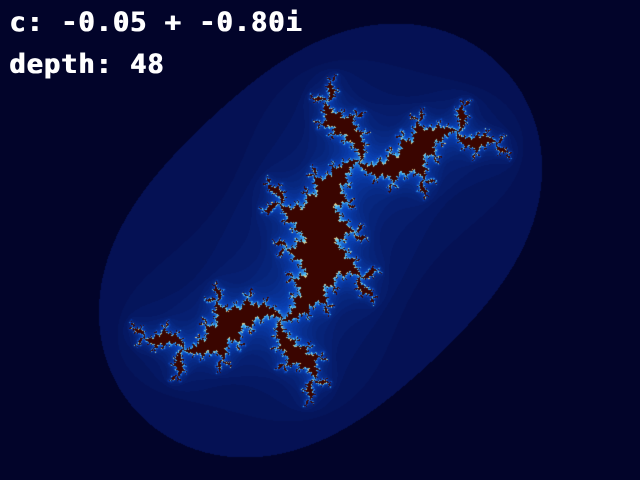 This screenshot has width=640, height=480. I want to click on c-parameter-readout: c: -0.05 + -0.80i, so click(156, 22).